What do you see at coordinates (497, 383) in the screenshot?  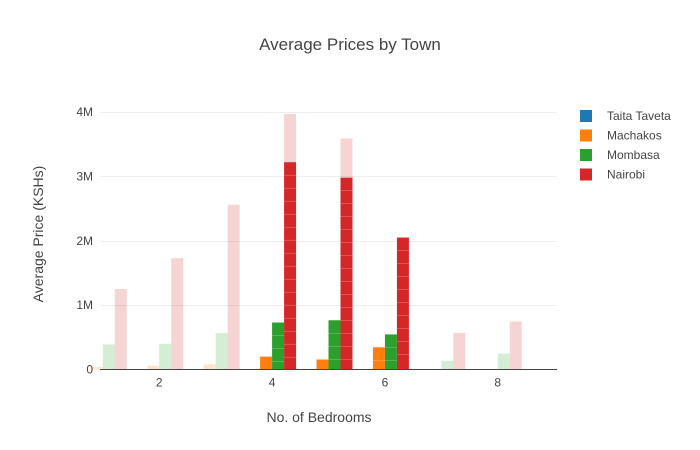 I see `x-tick-label: 8` at bounding box center [497, 383].